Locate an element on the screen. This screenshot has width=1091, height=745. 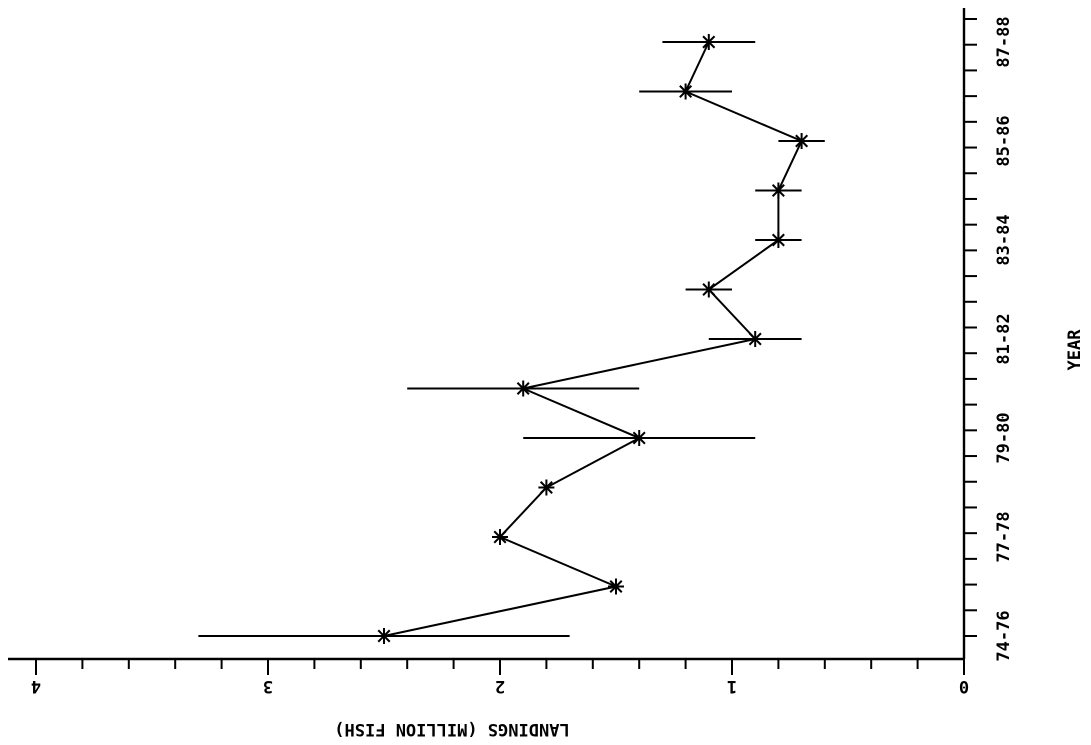
landings-tick-label: 3 is located at coordinates (268, 686).